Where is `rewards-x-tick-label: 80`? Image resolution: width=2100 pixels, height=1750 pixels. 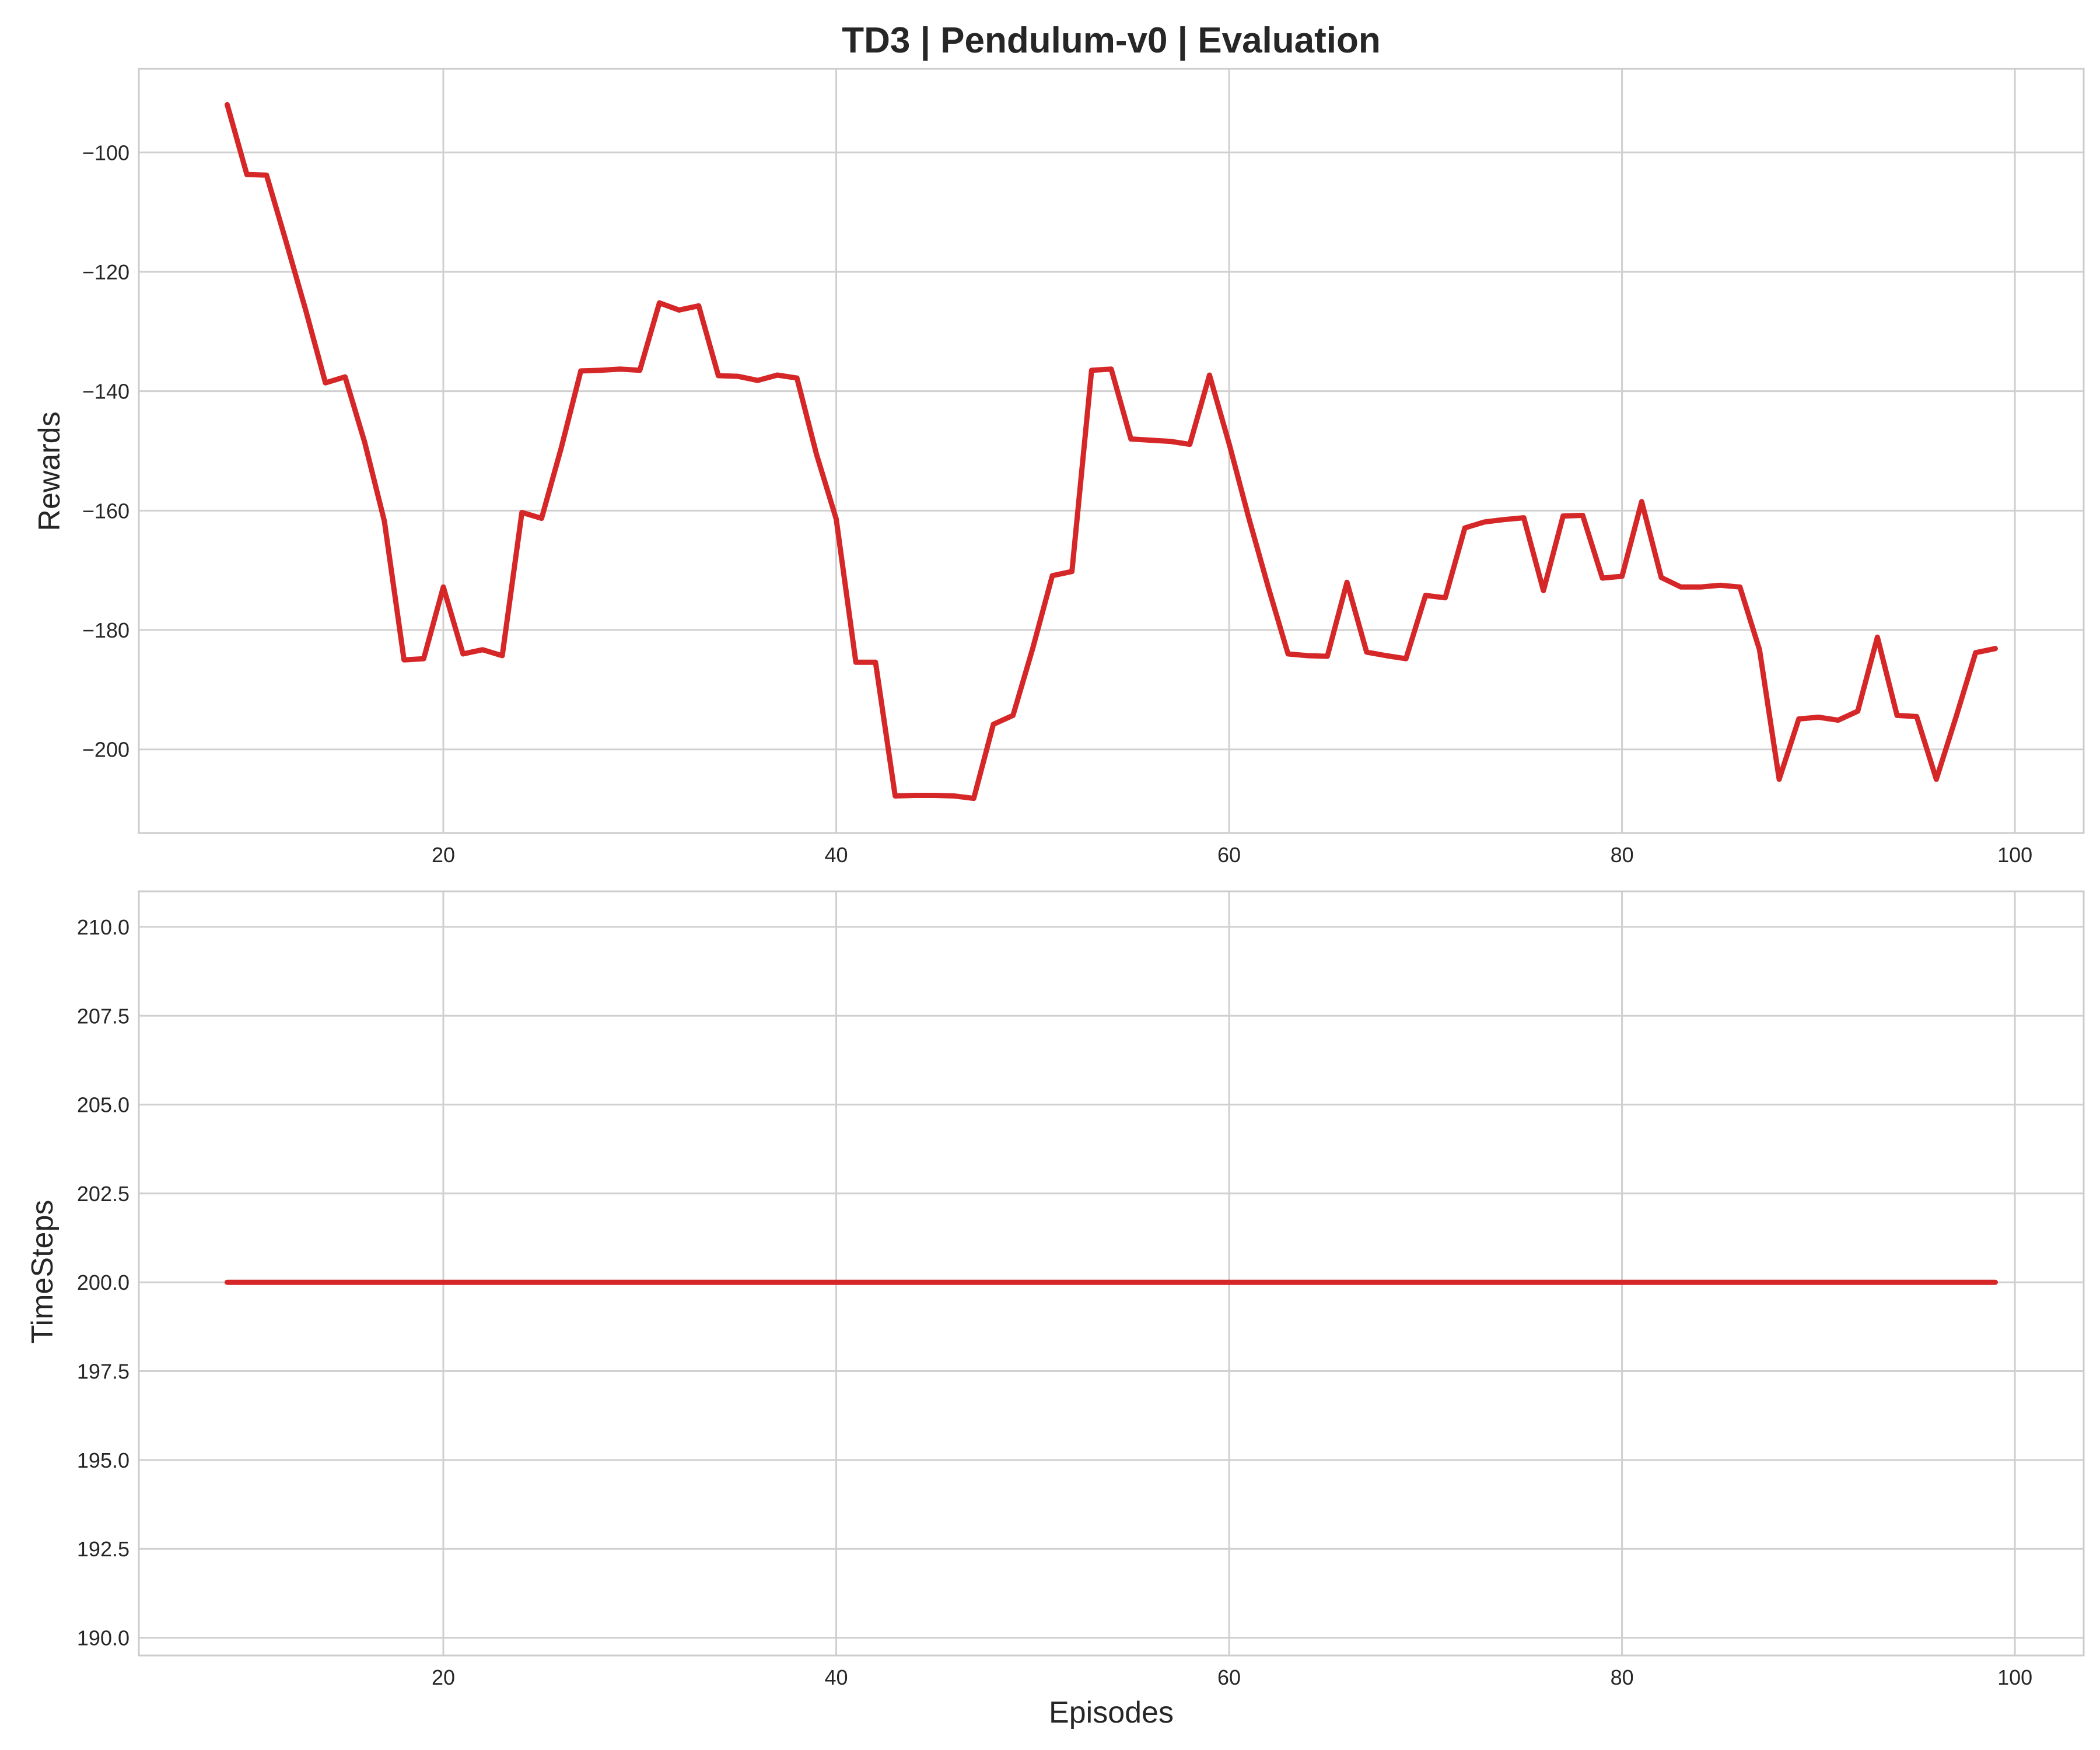
rewards-x-tick-label: 80 is located at coordinates (1622, 855).